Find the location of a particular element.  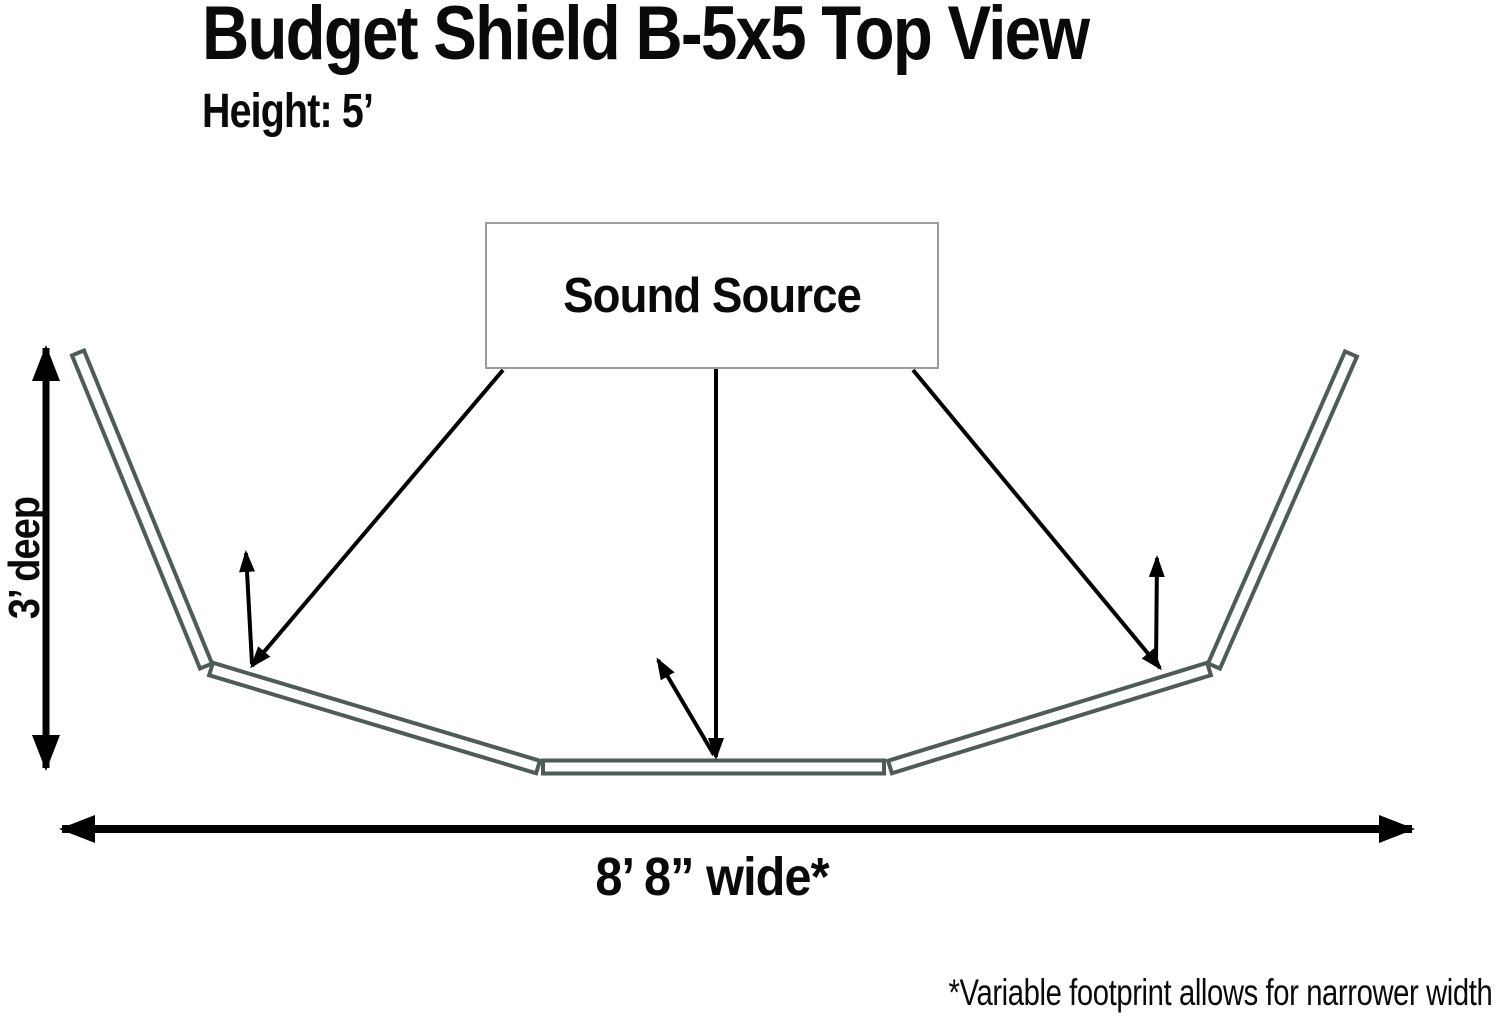

sound-source-label: Sound Source is located at coordinates (712, 295).